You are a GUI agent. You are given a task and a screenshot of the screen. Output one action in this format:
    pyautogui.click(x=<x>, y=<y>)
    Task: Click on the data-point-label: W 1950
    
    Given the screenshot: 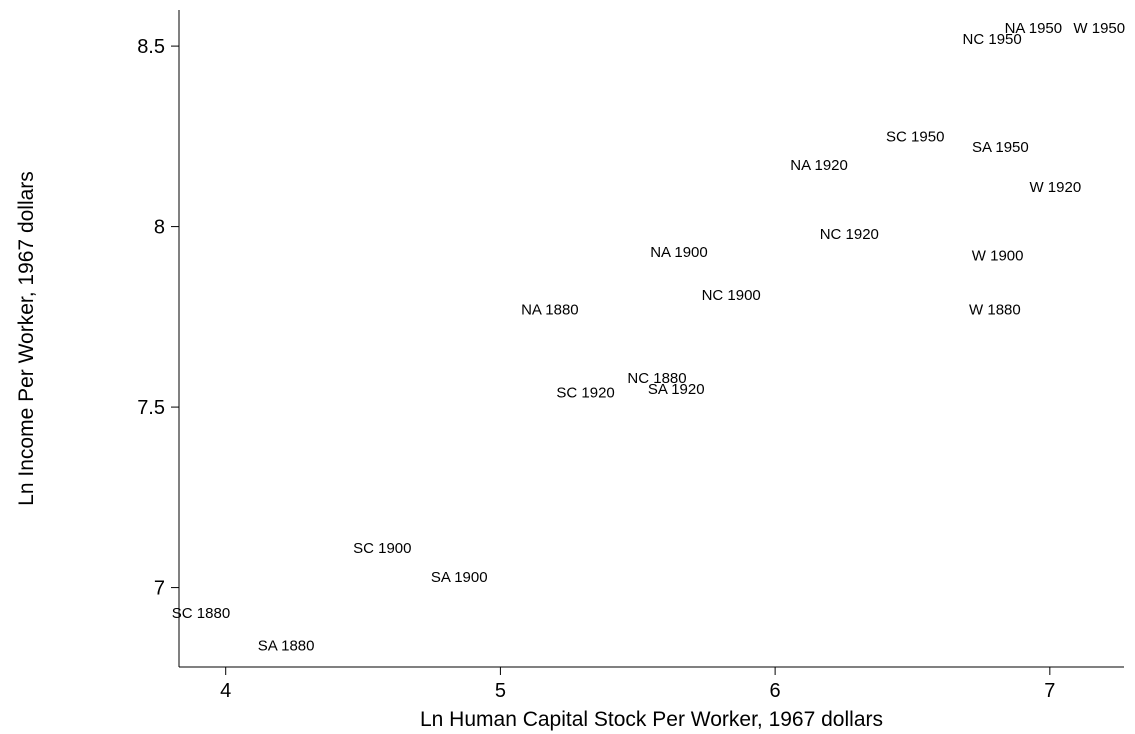 What is the action you would take?
    pyautogui.click(x=1099, y=28)
    